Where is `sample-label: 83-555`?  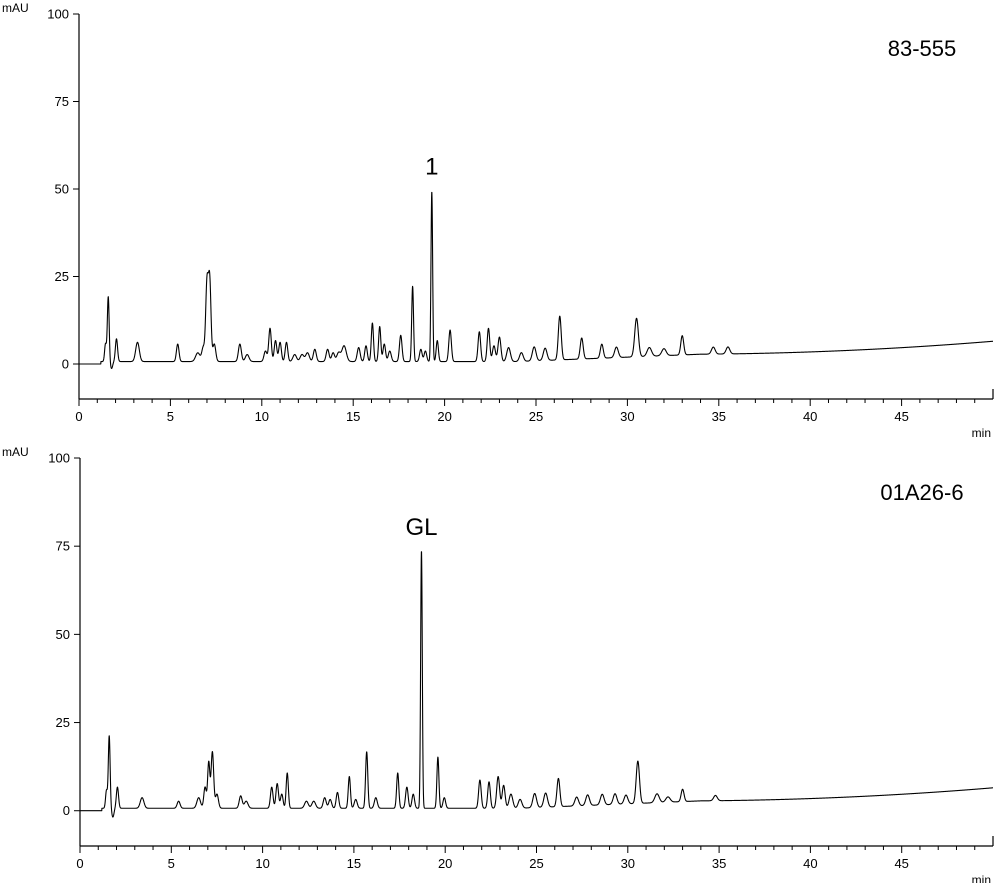 sample-label: 83-555 is located at coordinates (922, 48).